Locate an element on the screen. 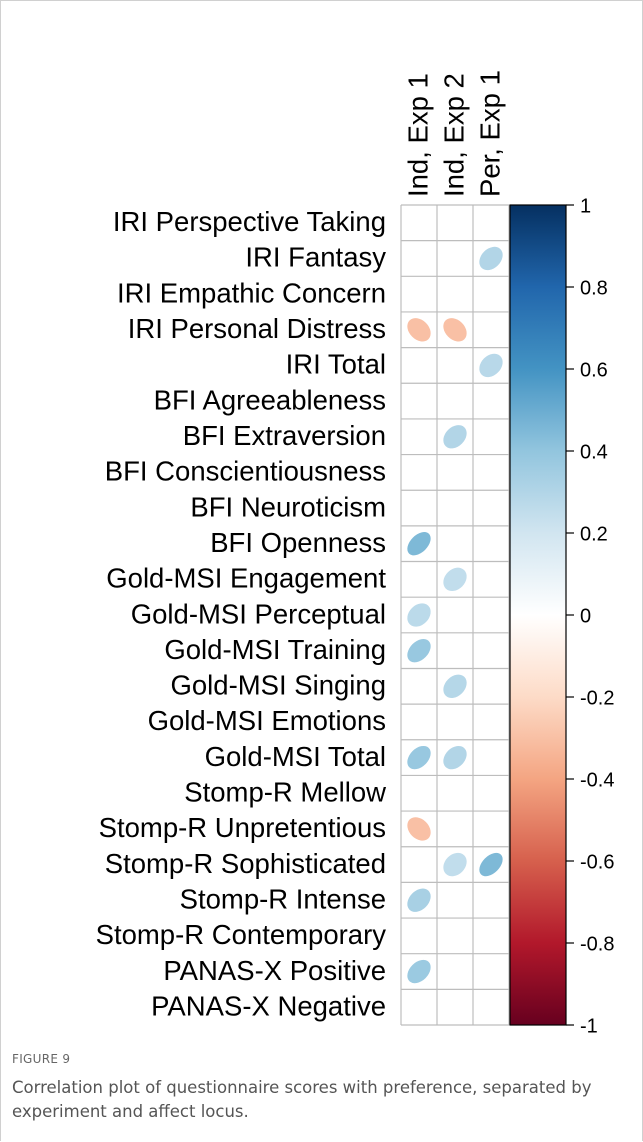 This screenshot has width=643, height=1142. row-label: Gold-MSI Engagement is located at coordinates (246, 578).